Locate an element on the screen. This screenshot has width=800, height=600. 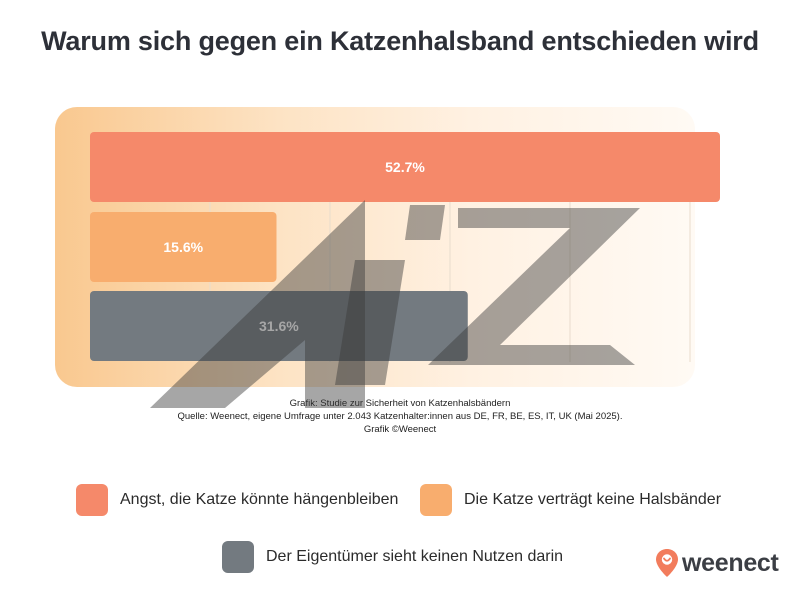
source-line-3: Grafik ©Weenect is located at coordinates (400, 429).